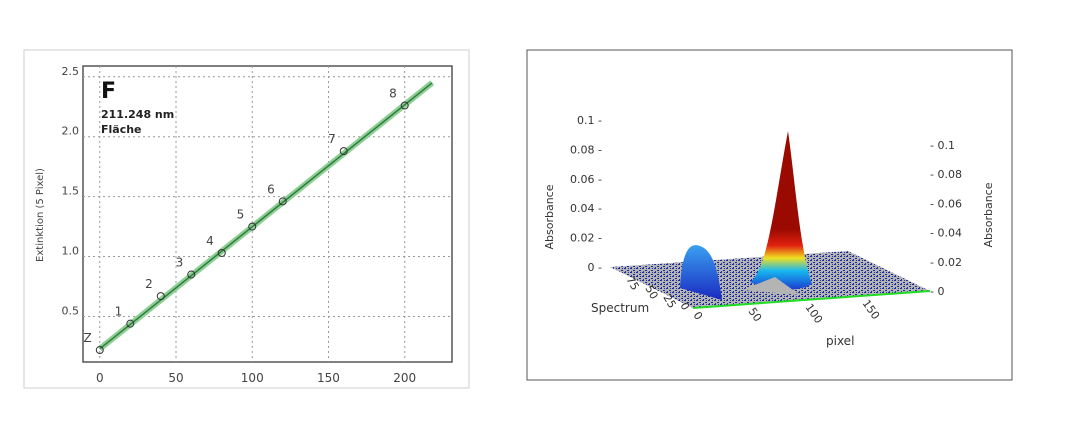 This screenshot has width=1080, height=445. Describe the element at coordinates (332, 139) in the screenshot. I see `point-label: 7` at that location.